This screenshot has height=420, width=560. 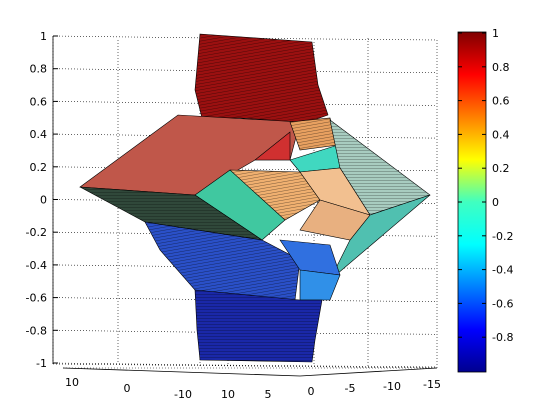 I want to click on z-tick-label: -0.2, so click(x=36, y=232).